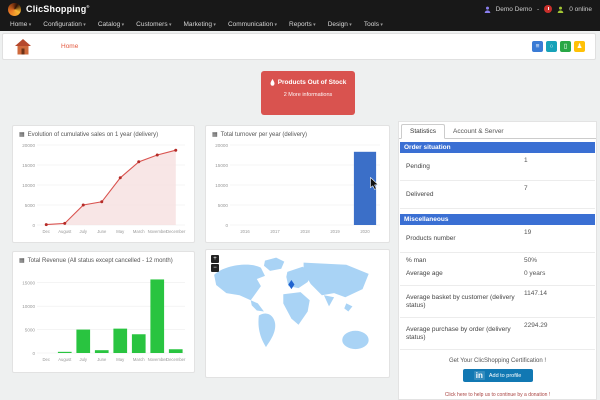  I want to click on menu-configuration: Configuration, so click(64, 24).